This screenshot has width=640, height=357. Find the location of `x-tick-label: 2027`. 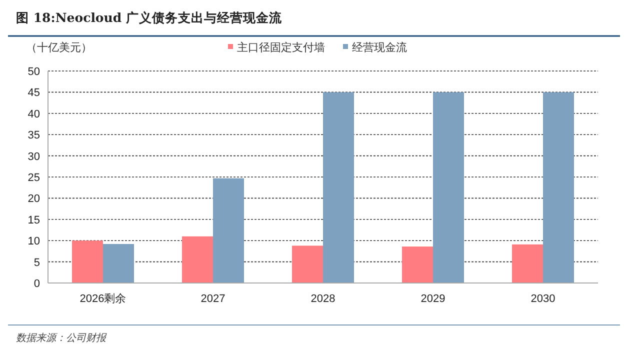

x-tick-label: 2027 is located at coordinates (213, 299).